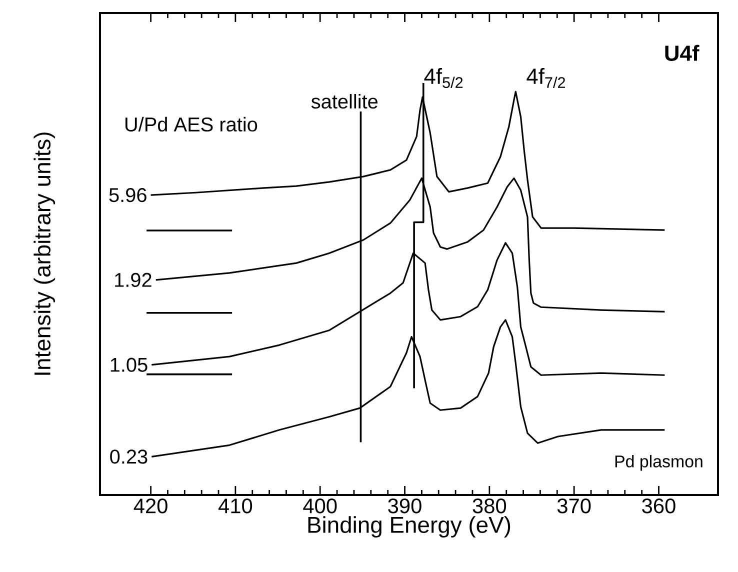  What do you see at coordinates (129, 457) in the screenshot?
I see `series-label: 0.23` at bounding box center [129, 457].